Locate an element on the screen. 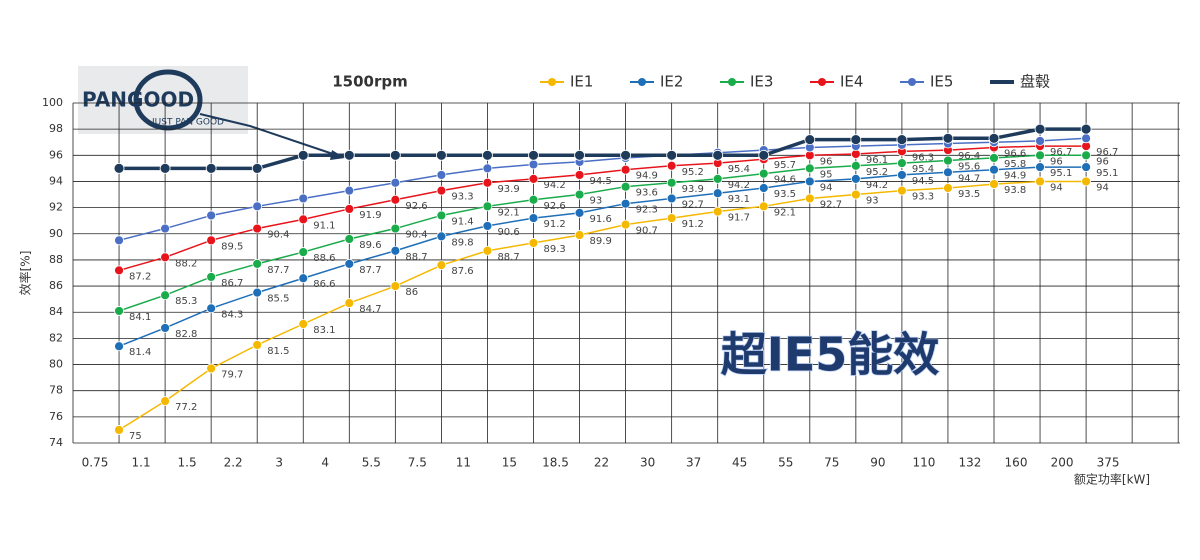  x-tick-label: 132 is located at coordinates (969, 463).